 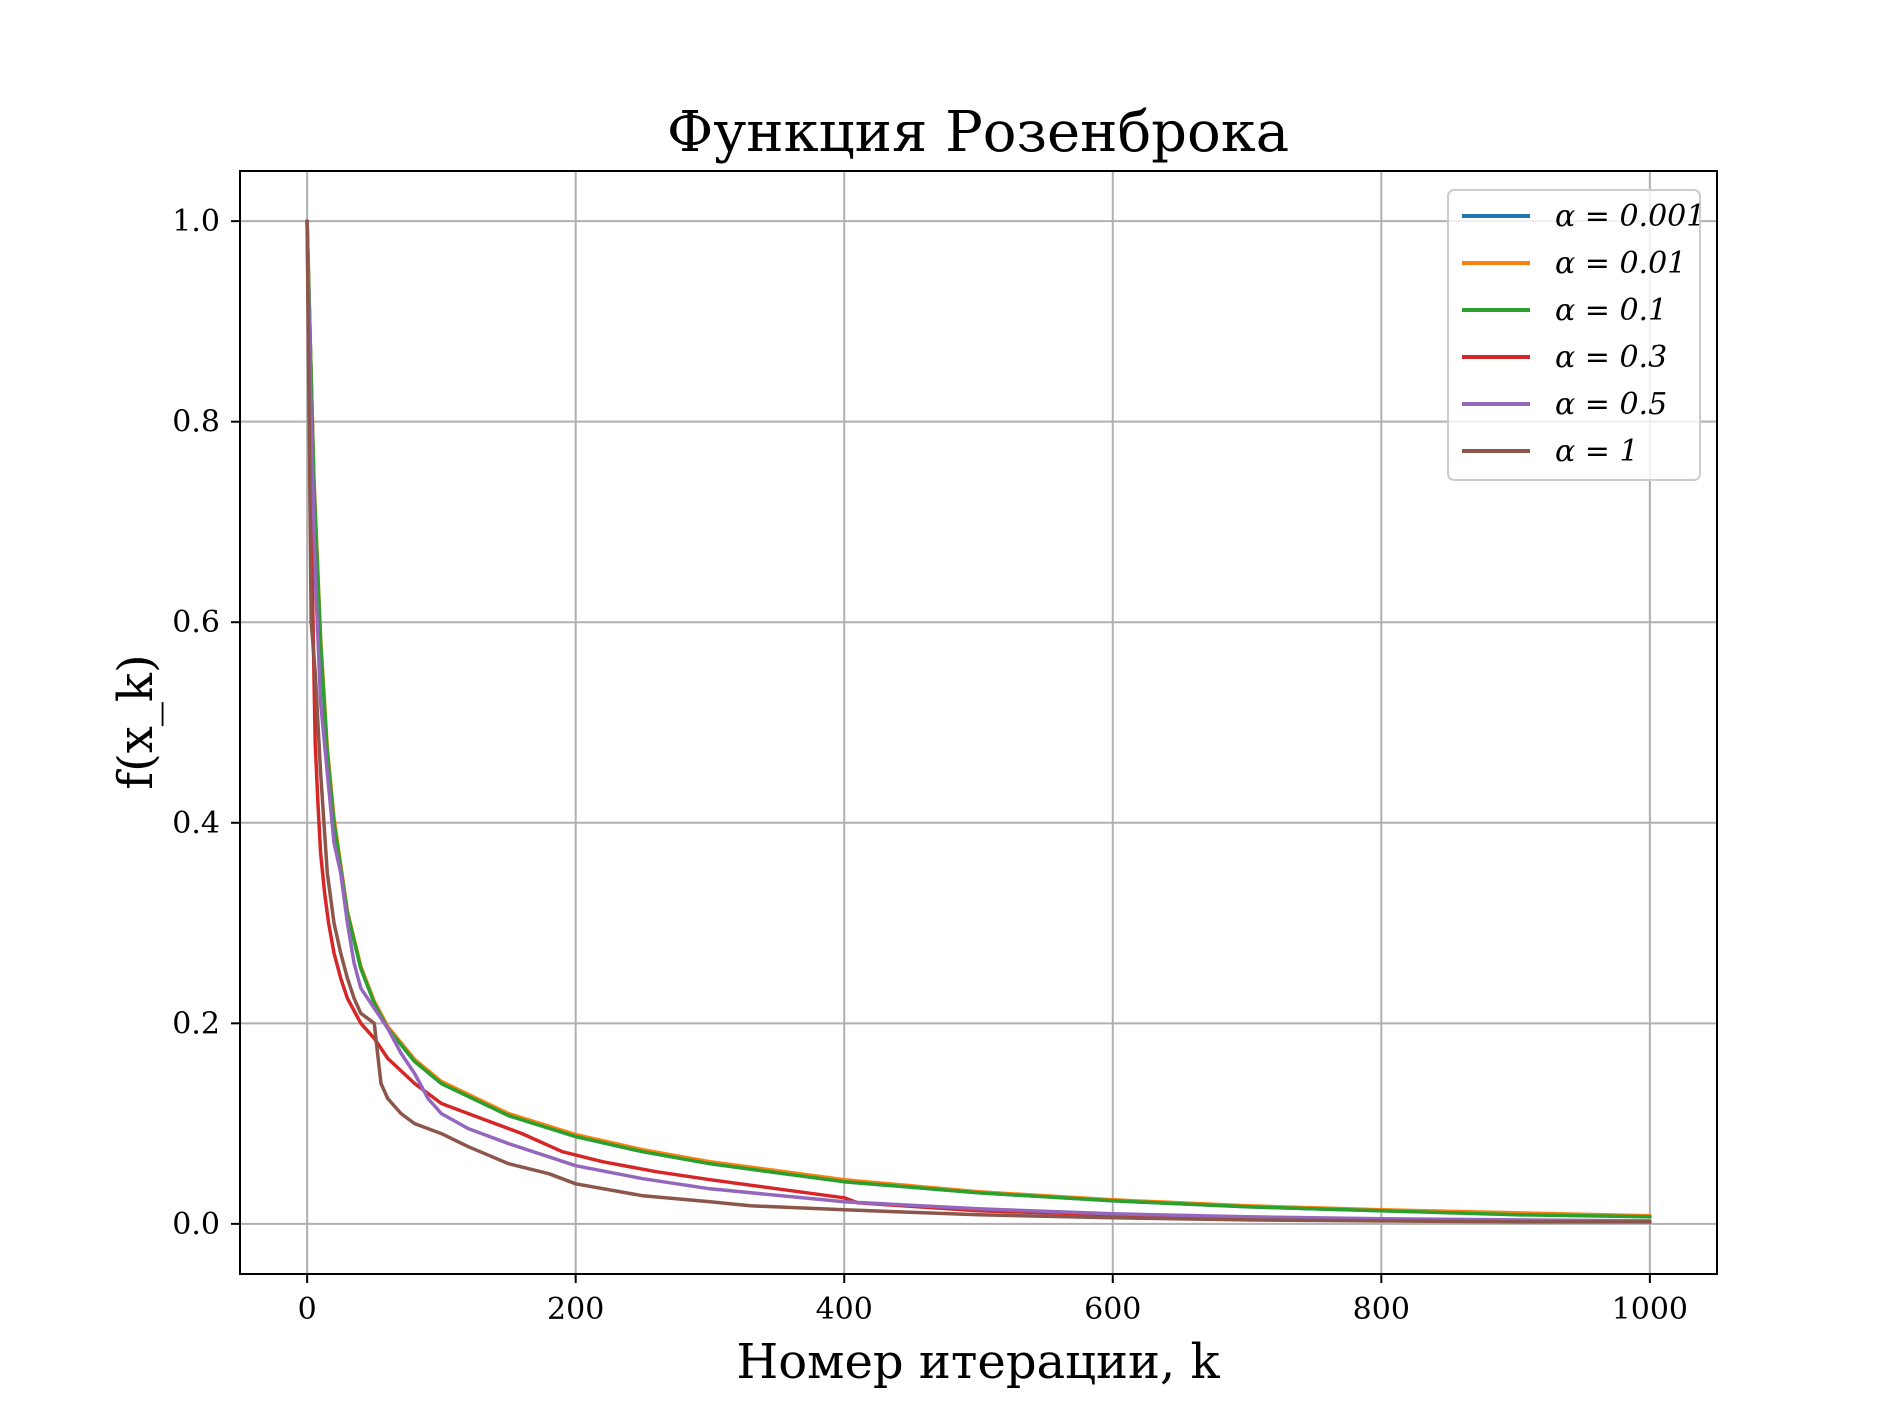 I want to click on x-tick-label: 1000, so click(x=1650, y=1309).